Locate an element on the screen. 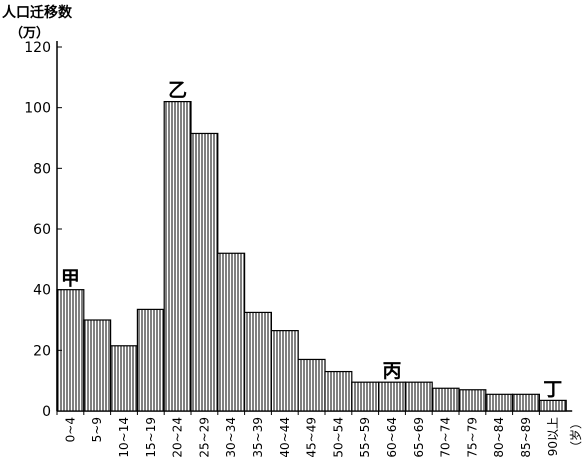 The height and width of the screenshot is (469, 587). x-tick-label: 55~59 is located at coordinates (365, 437).